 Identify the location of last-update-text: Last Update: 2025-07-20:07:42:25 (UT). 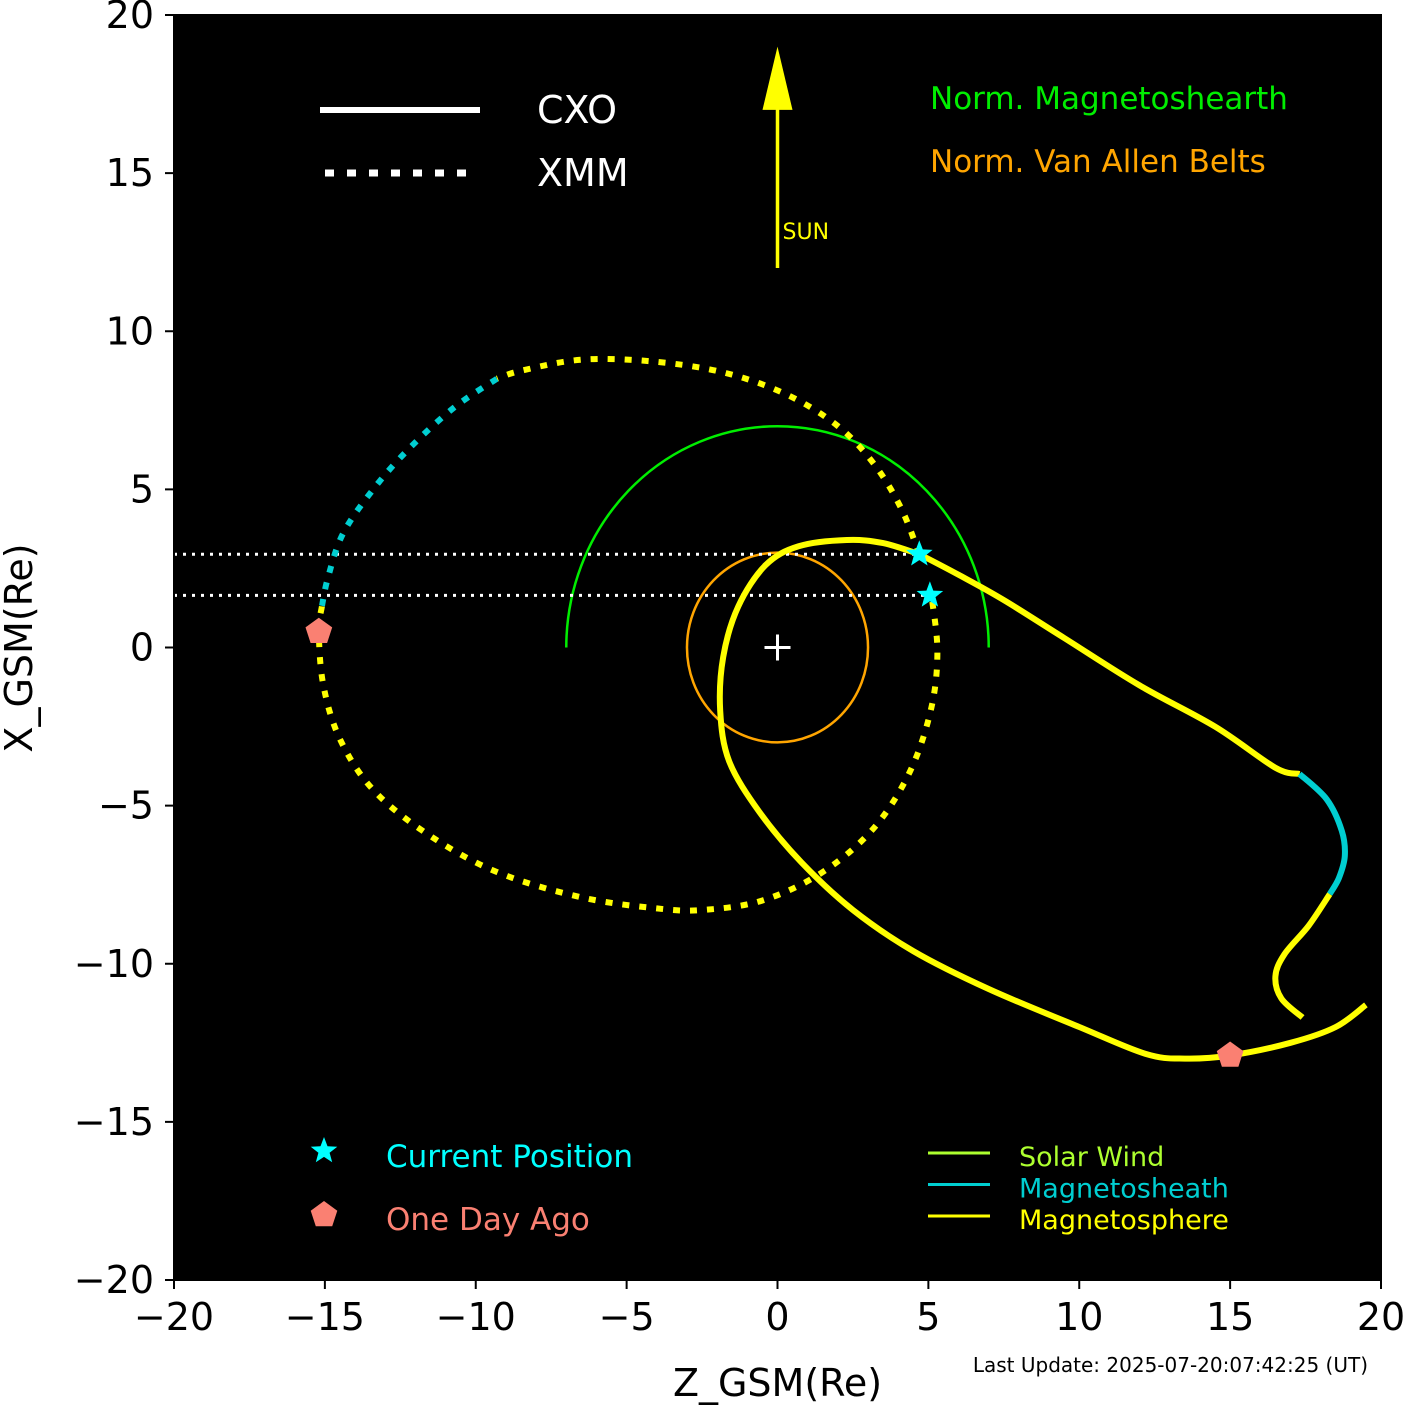
(1170, 1365).